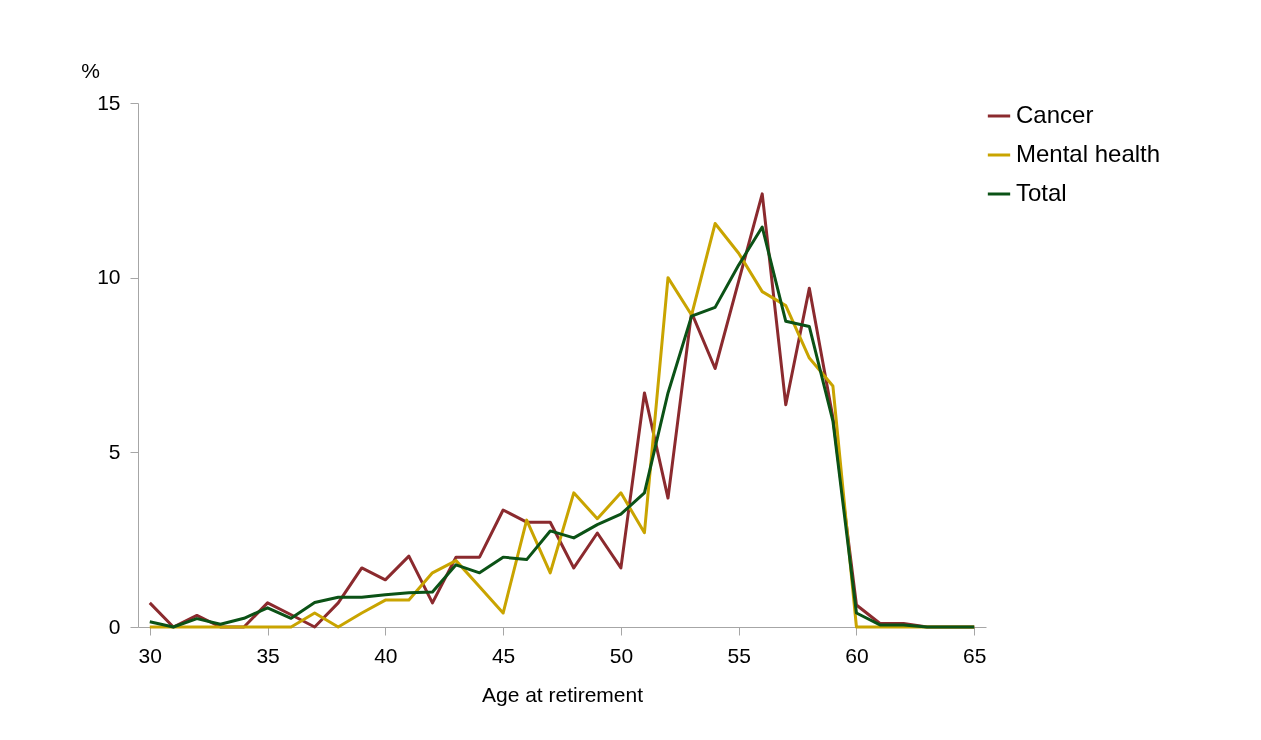 The height and width of the screenshot is (740, 1261). Describe the element at coordinates (503, 655) in the screenshot. I see `x-tick-label: 45` at that location.